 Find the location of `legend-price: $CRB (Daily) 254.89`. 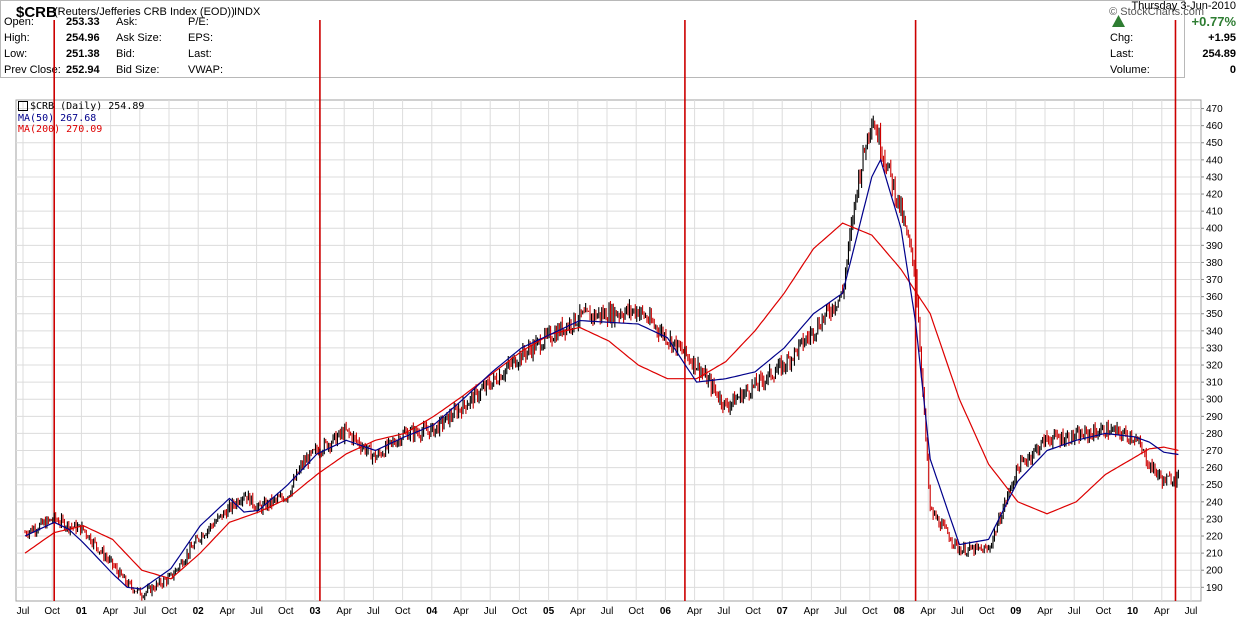

legend-price: $CRB (Daily) 254.89 is located at coordinates (81, 106).